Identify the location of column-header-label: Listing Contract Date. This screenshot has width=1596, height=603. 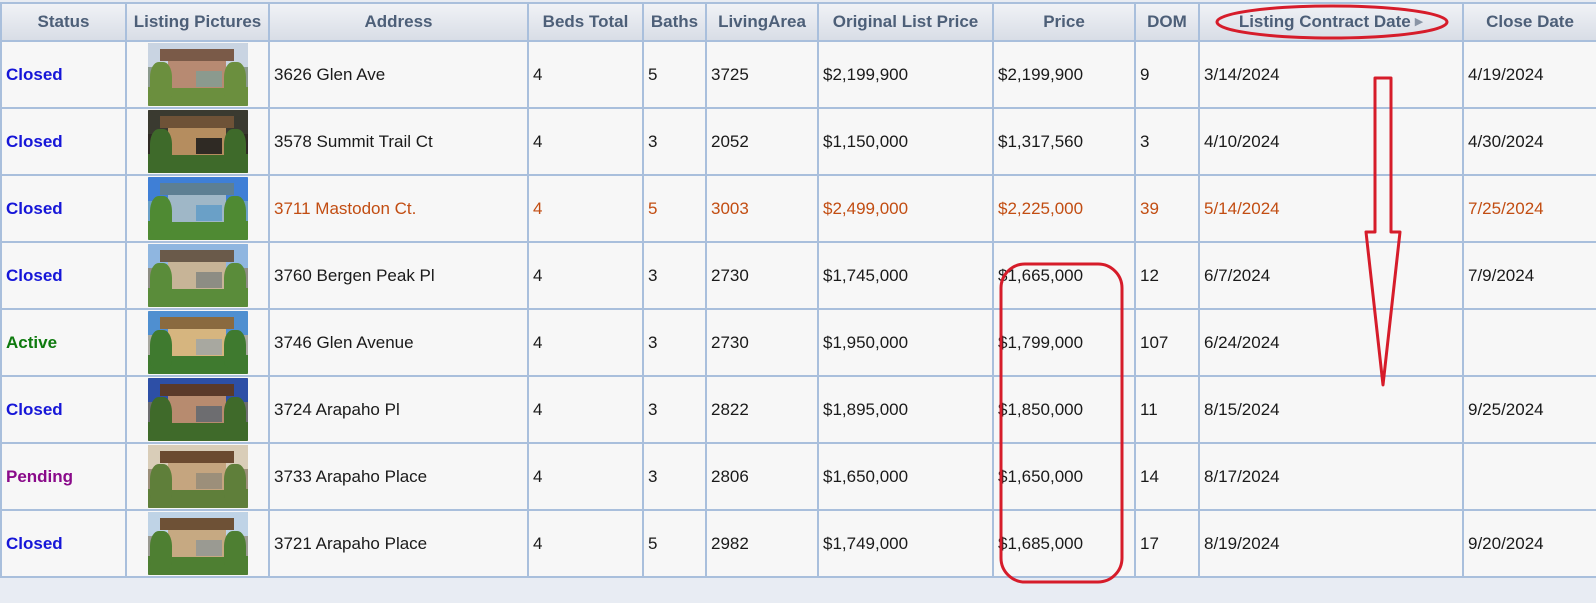
(1324, 21).